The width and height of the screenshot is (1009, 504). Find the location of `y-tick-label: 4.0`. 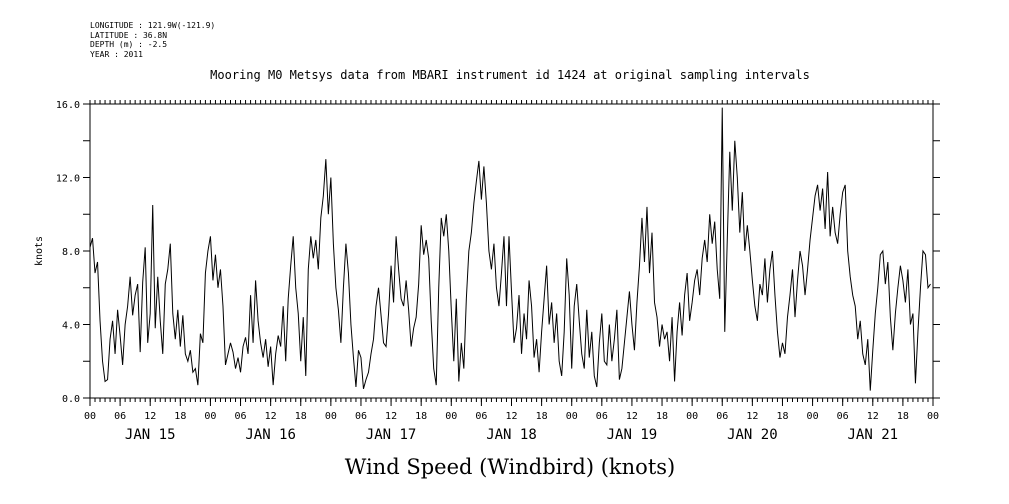

y-tick-label: 4.0 is located at coordinates (71, 326).